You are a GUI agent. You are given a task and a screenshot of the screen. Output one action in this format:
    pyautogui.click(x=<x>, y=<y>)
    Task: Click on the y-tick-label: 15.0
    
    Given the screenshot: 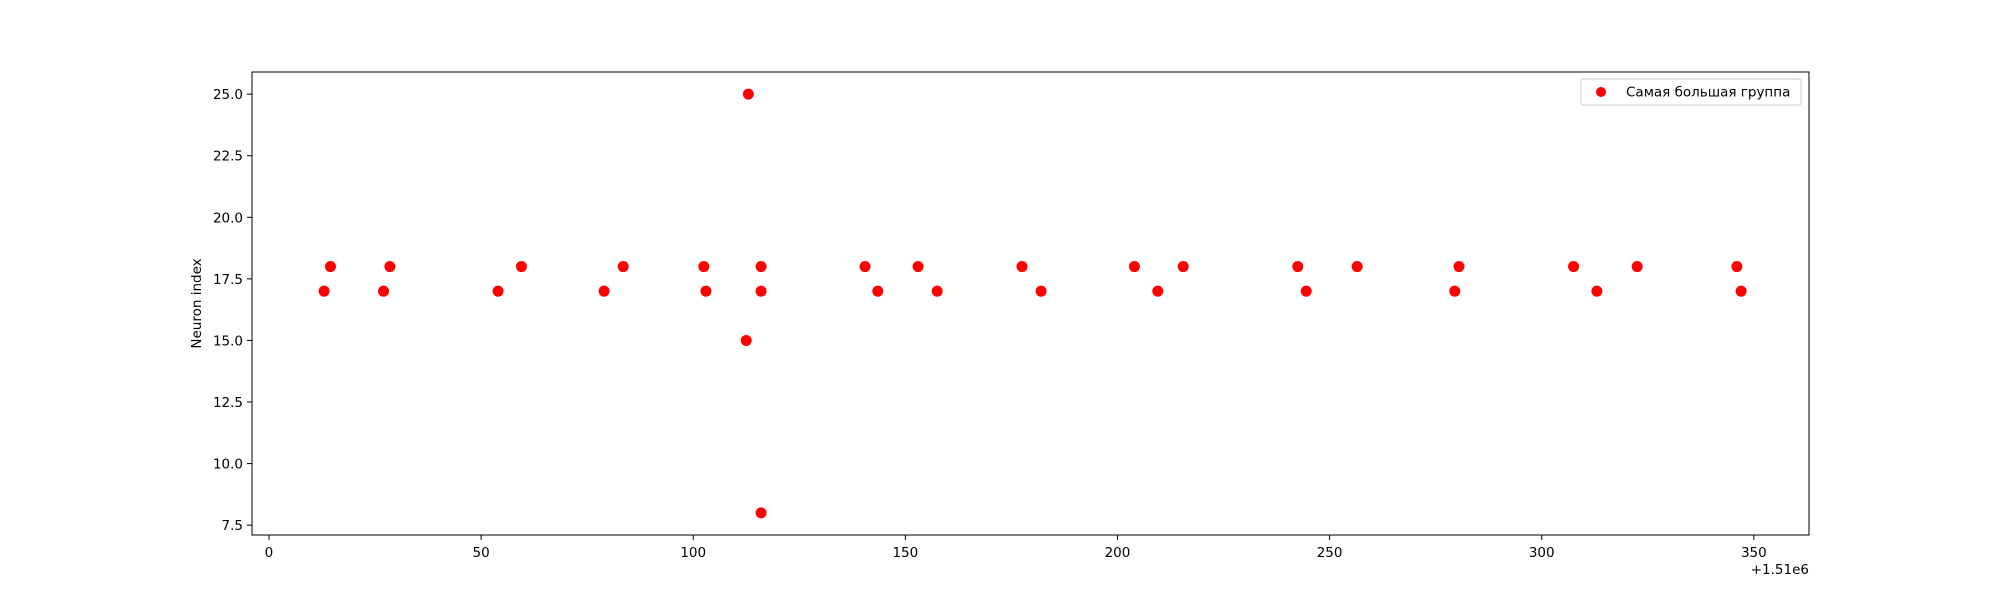 What is the action you would take?
    pyautogui.click(x=228, y=341)
    